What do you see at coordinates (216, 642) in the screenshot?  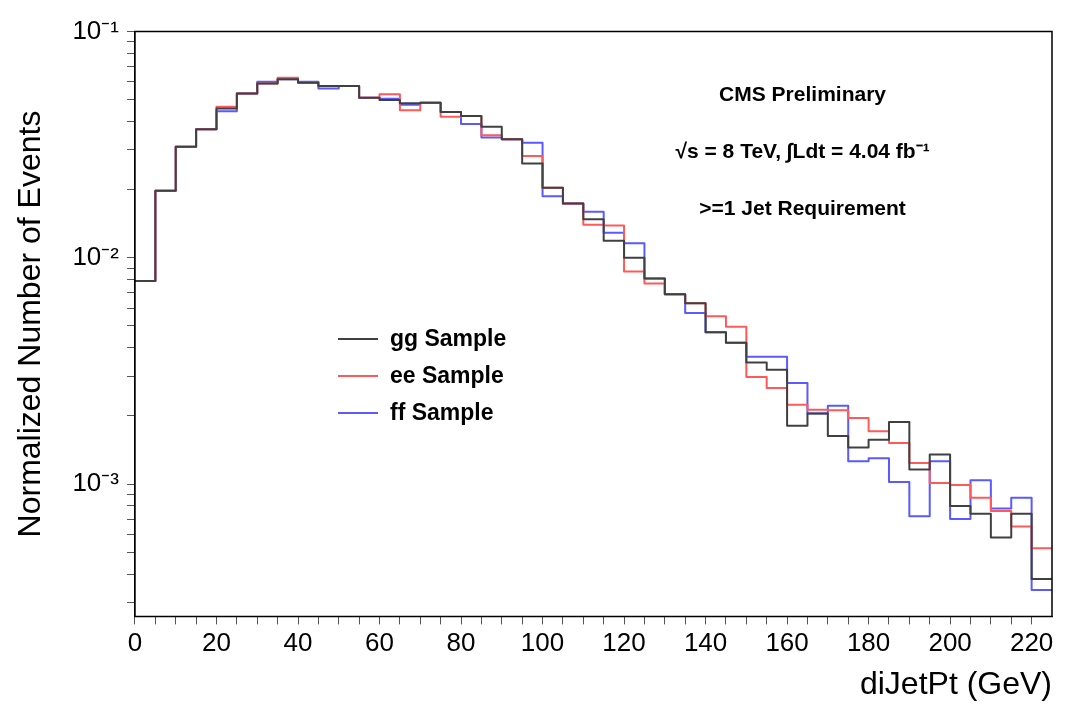 I see `x-tick-label: 20` at bounding box center [216, 642].